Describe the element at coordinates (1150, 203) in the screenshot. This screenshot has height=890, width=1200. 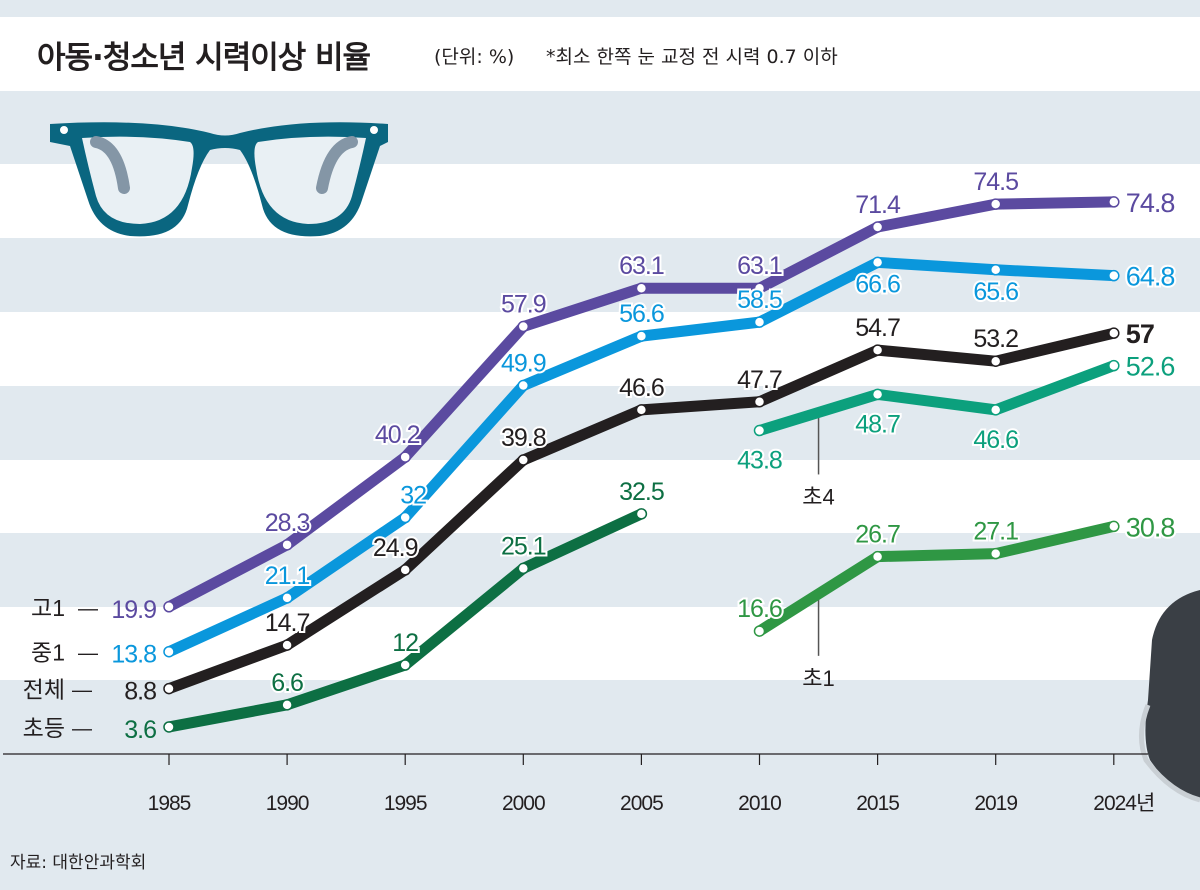
I see `data-label: 74.8` at that location.